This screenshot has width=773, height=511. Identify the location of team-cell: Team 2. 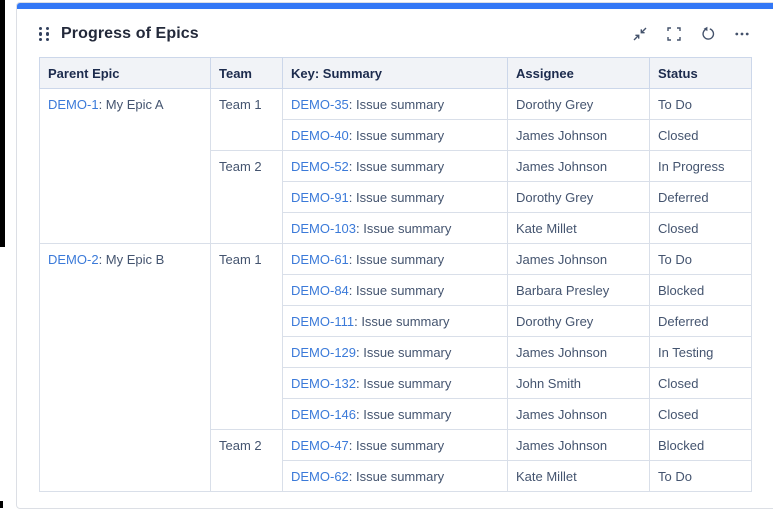
(246, 197).